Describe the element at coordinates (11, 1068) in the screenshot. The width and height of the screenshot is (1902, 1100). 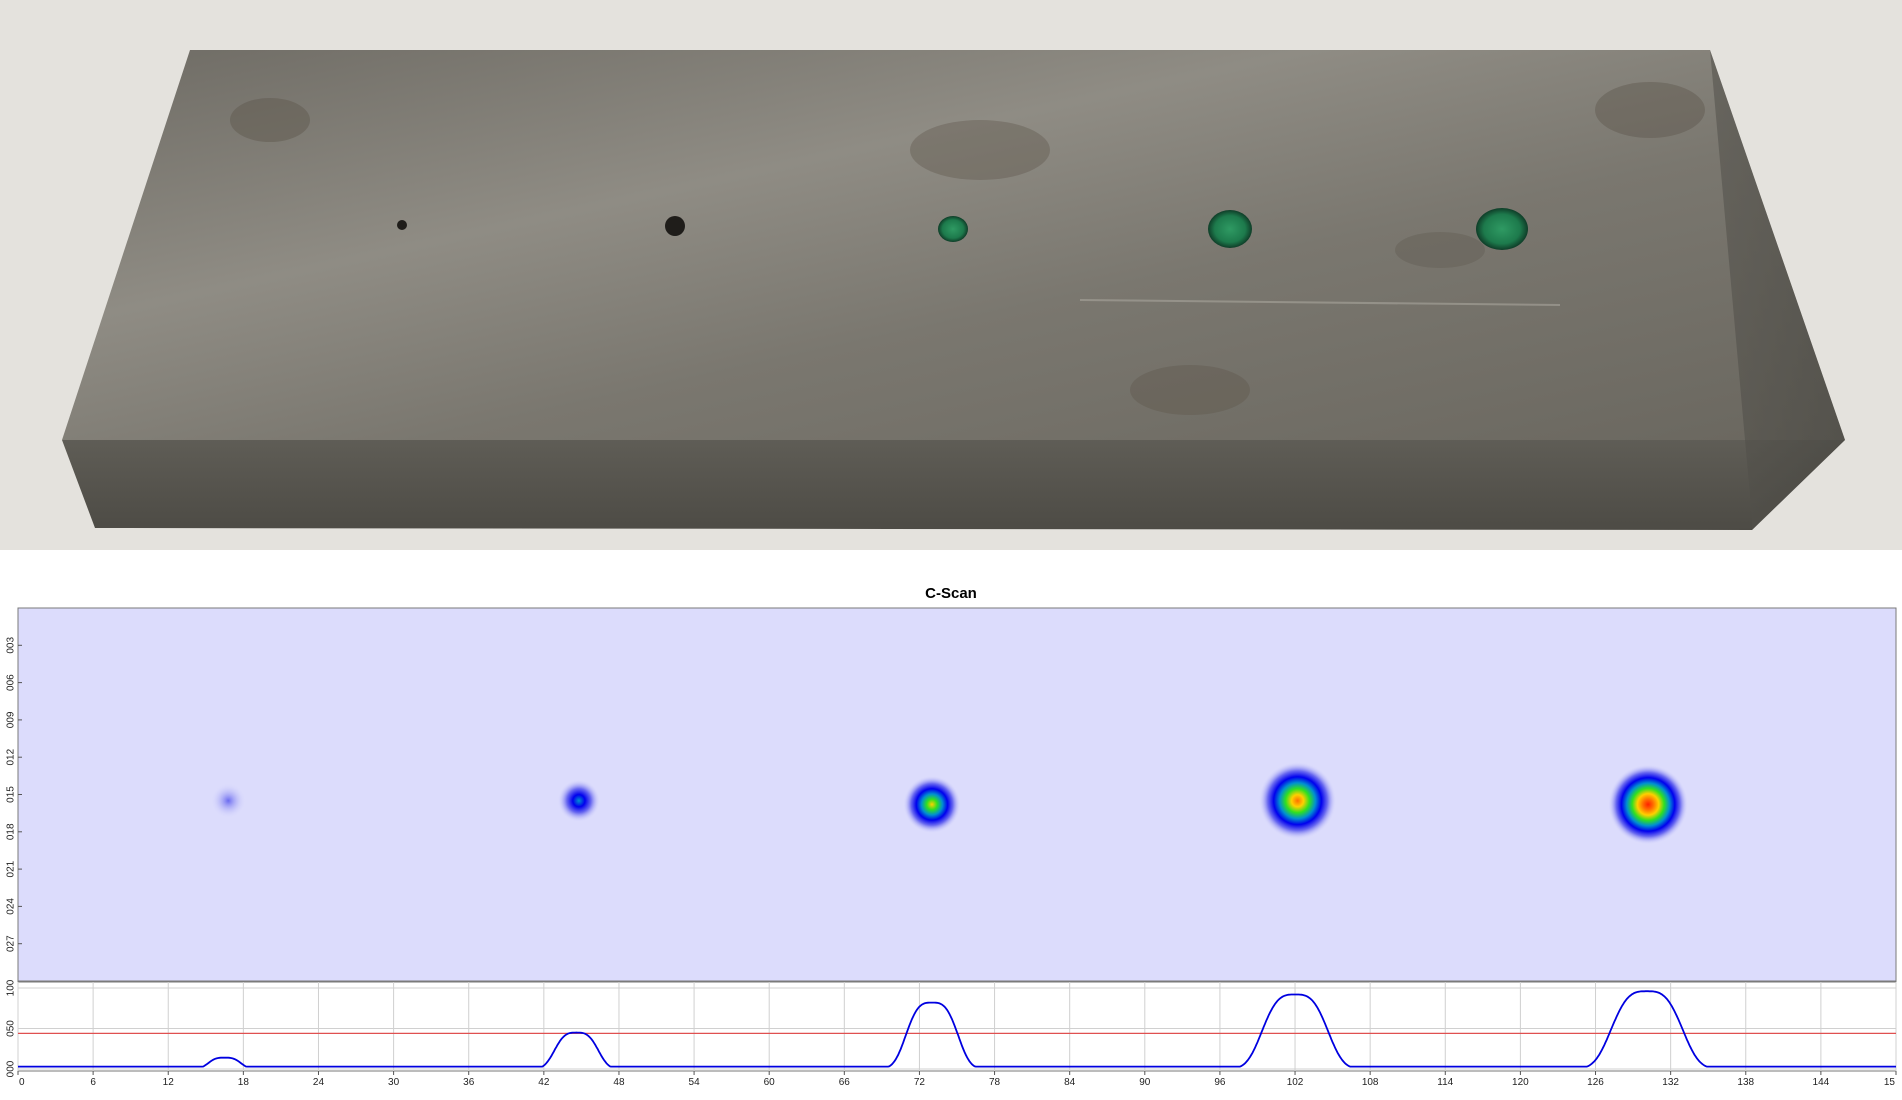
I see `amplitude-y-tick-label: 000` at that location.